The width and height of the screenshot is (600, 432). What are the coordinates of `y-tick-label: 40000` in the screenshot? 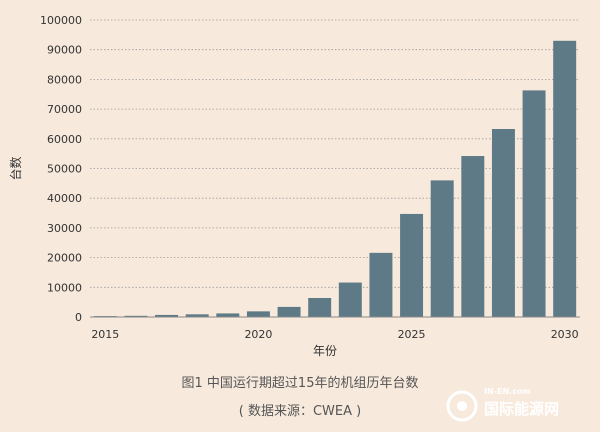 It's located at (64, 198).